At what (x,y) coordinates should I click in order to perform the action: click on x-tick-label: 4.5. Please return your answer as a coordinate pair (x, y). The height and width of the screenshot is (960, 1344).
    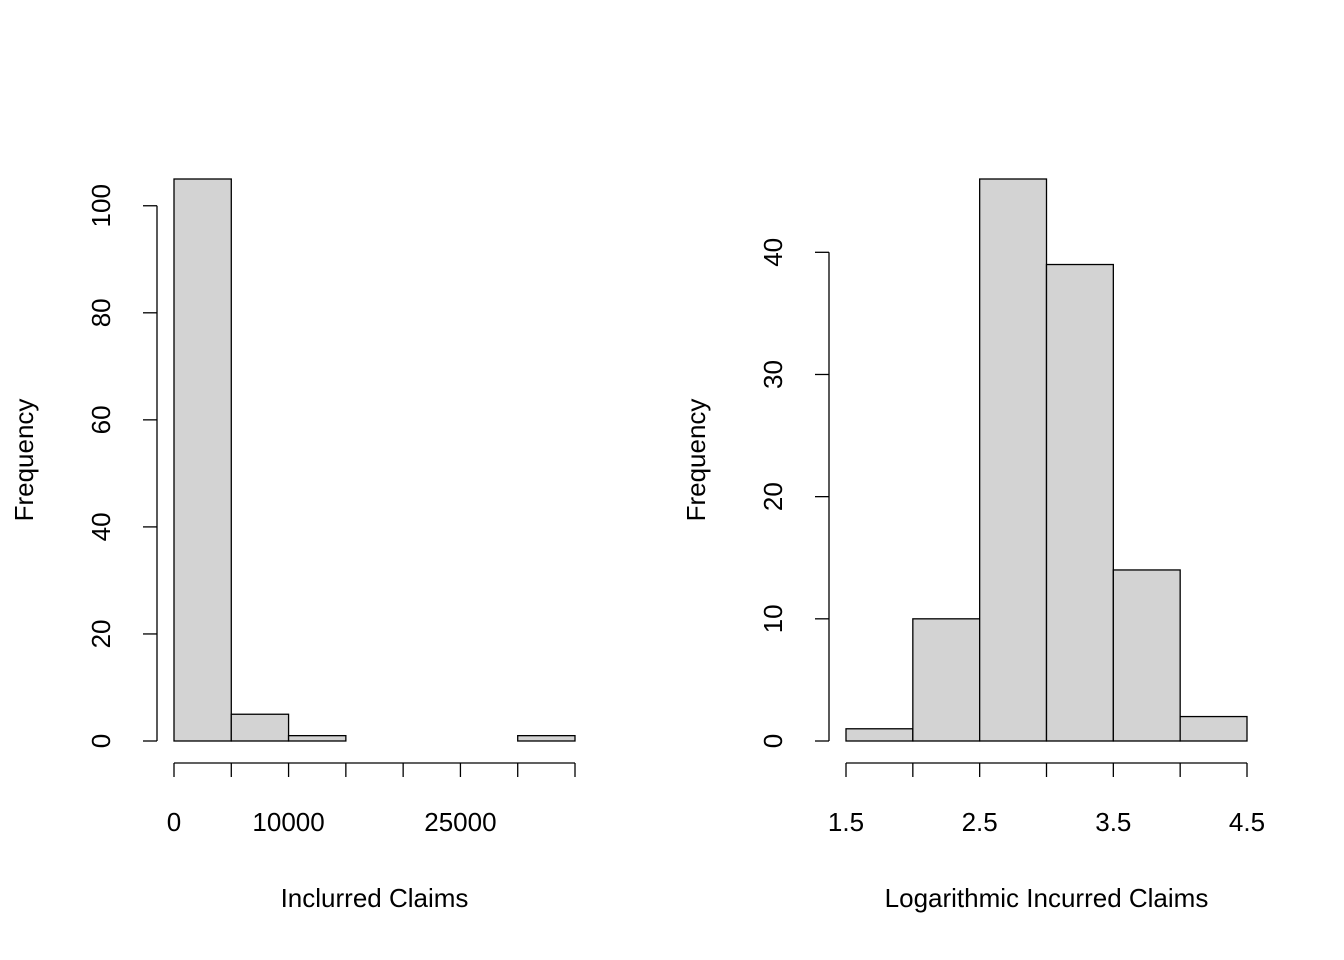
    Looking at the image, I should click on (1247, 822).